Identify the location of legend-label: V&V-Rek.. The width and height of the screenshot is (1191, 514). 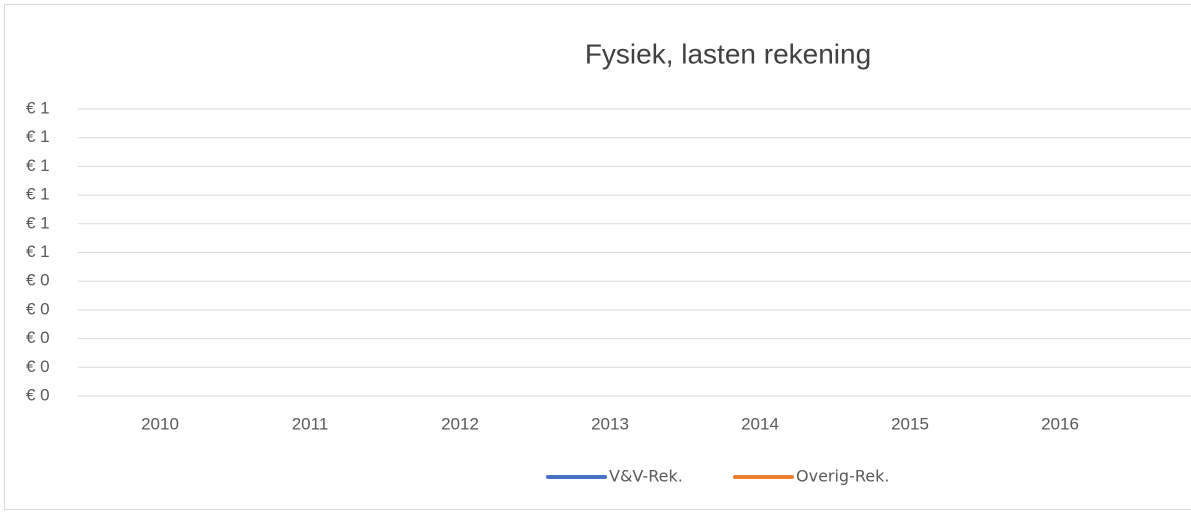
(646, 476).